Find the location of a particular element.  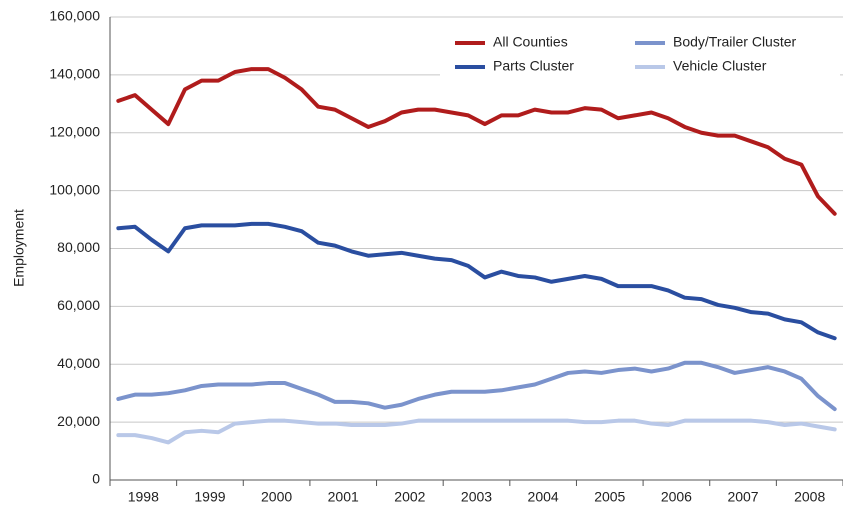

x-tick-label: 2002 is located at coordinates (409, 497).